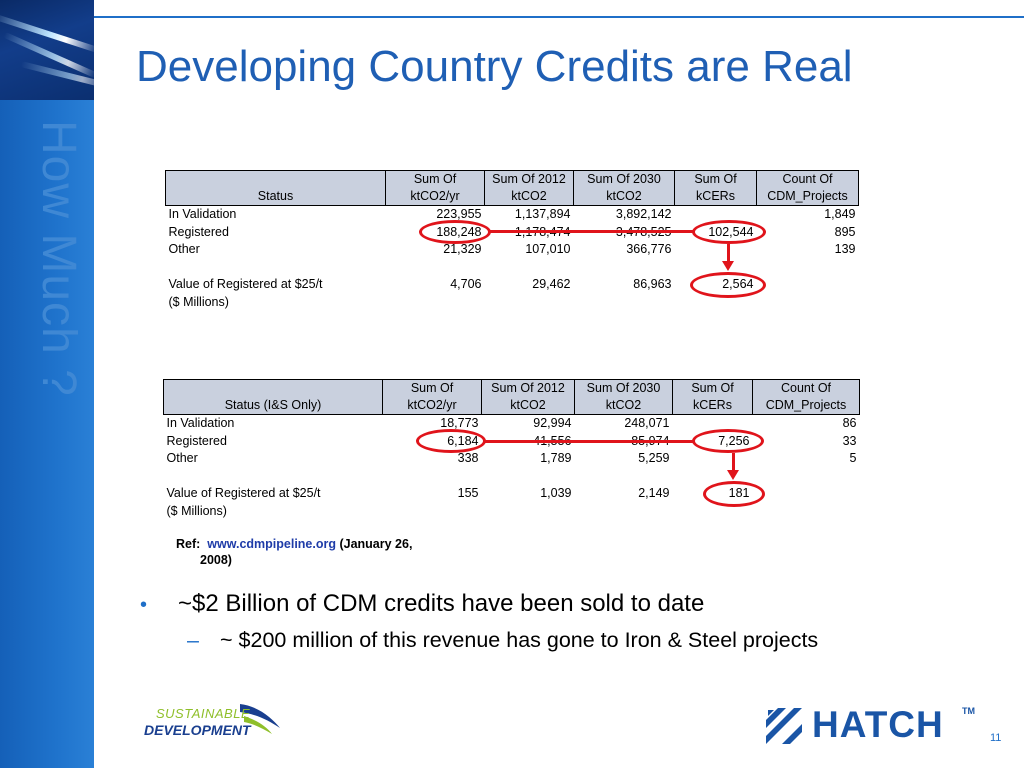  Describe the element at coordinates (654, 493) in the screenshot. I see `cell: 2,149` at that location.